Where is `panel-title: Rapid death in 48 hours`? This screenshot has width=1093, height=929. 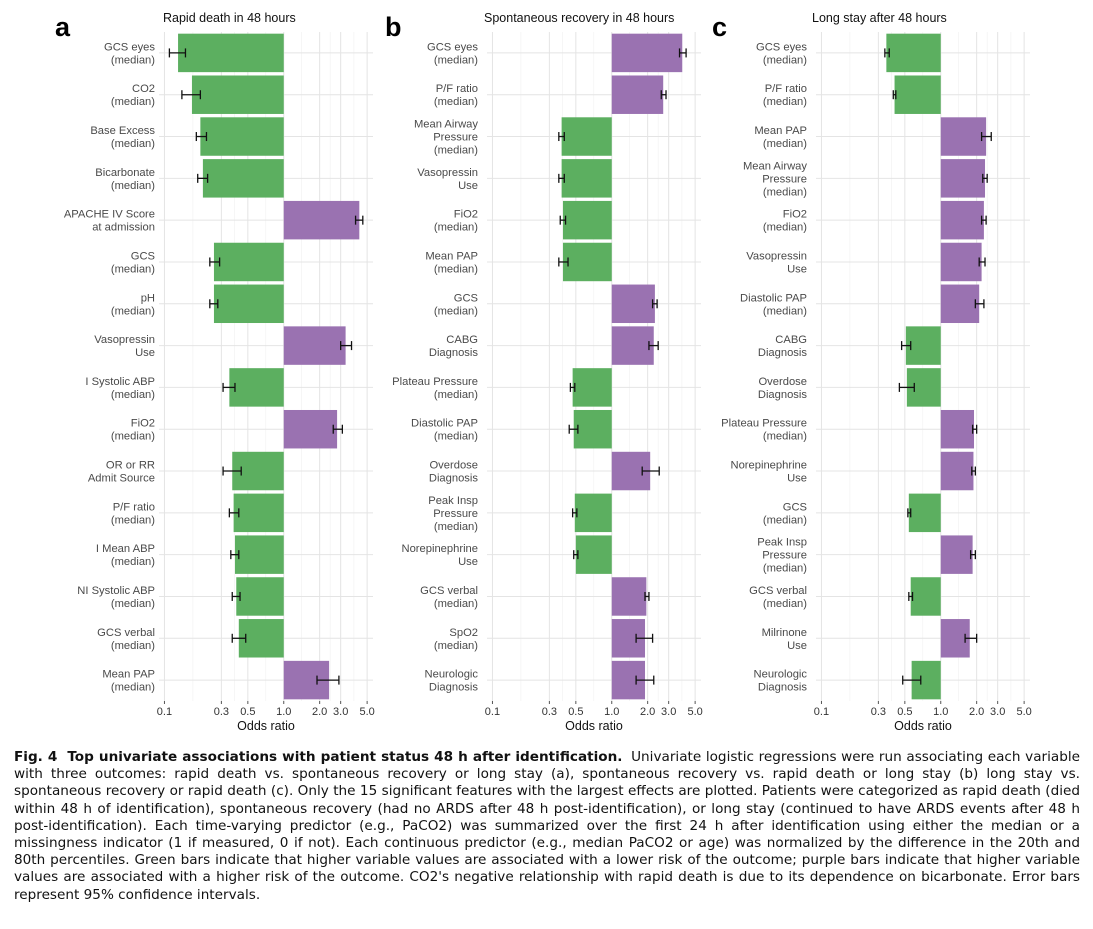
panel-title: Rapid death in 48 hours is located at coordinates (229, 18).